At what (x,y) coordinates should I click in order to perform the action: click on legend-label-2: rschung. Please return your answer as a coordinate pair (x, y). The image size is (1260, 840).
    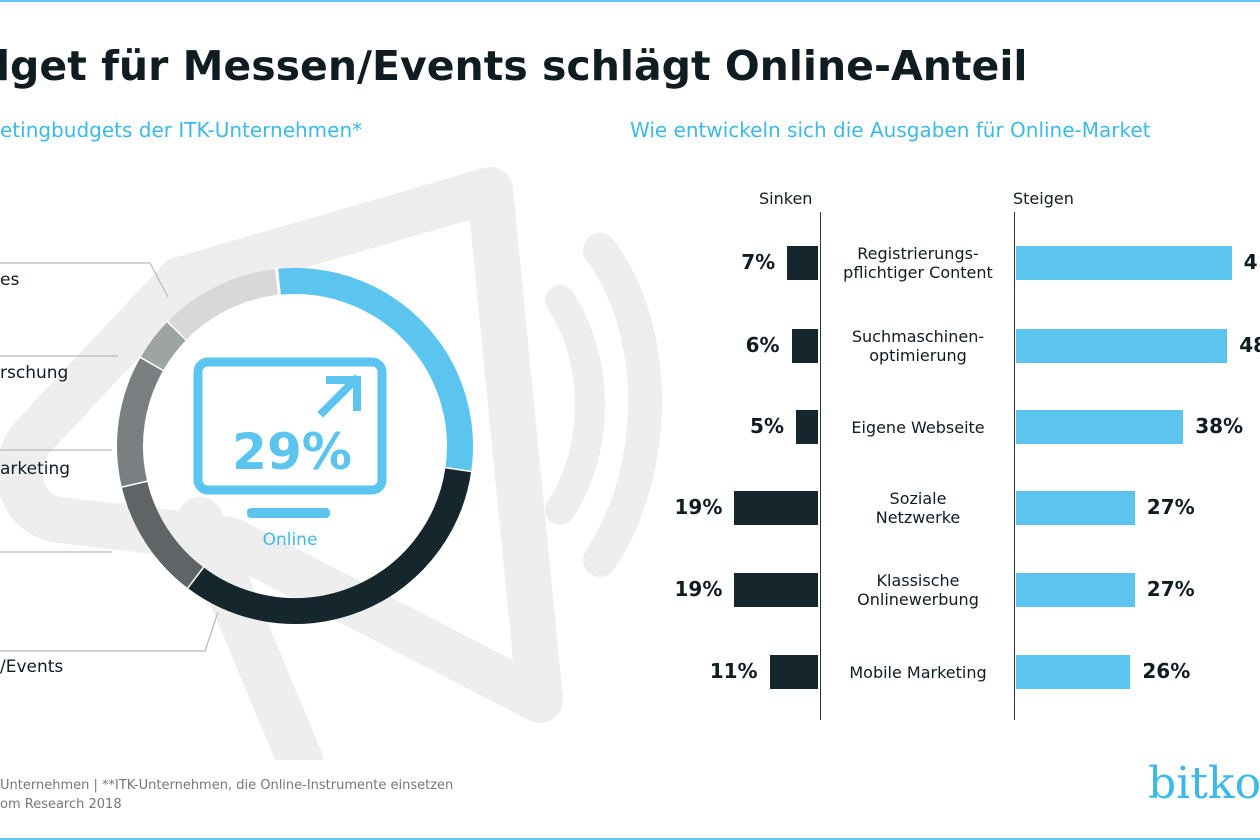
    Looking at the image, I should click on (34, 373).